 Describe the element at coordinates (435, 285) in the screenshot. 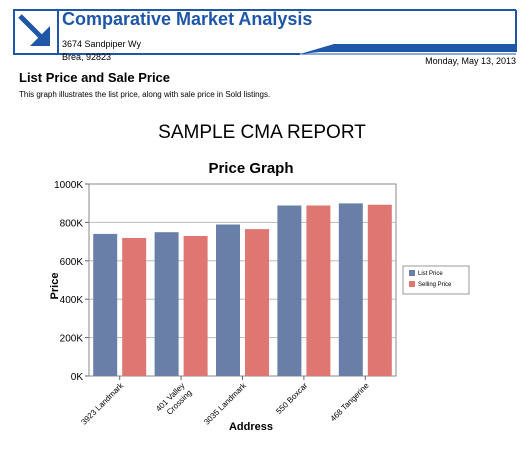

I see `legend-label: Selling Price` at that location.